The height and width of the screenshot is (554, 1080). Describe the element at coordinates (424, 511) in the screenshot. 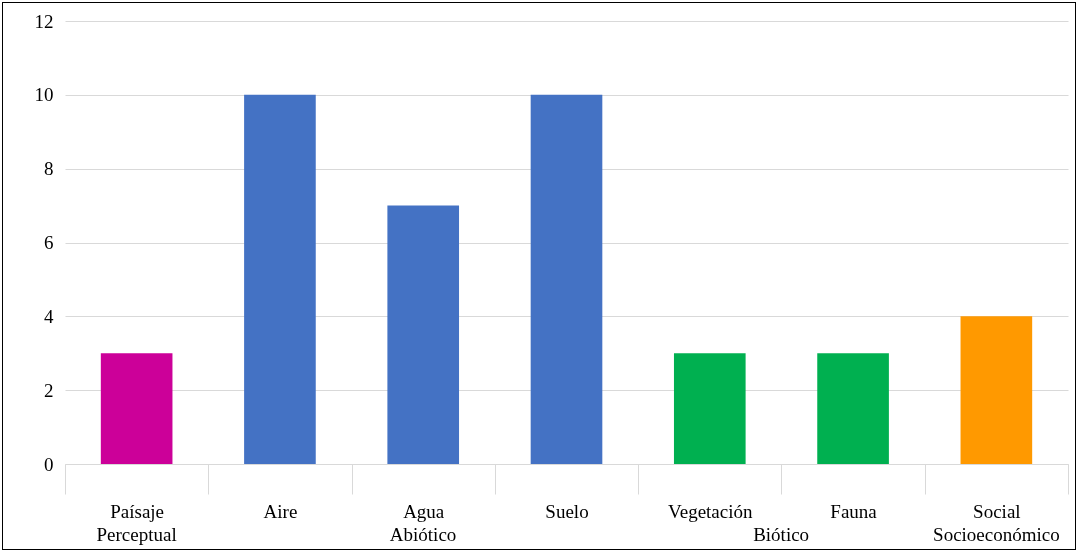

I see `x-tick-label: Agua` at that location.